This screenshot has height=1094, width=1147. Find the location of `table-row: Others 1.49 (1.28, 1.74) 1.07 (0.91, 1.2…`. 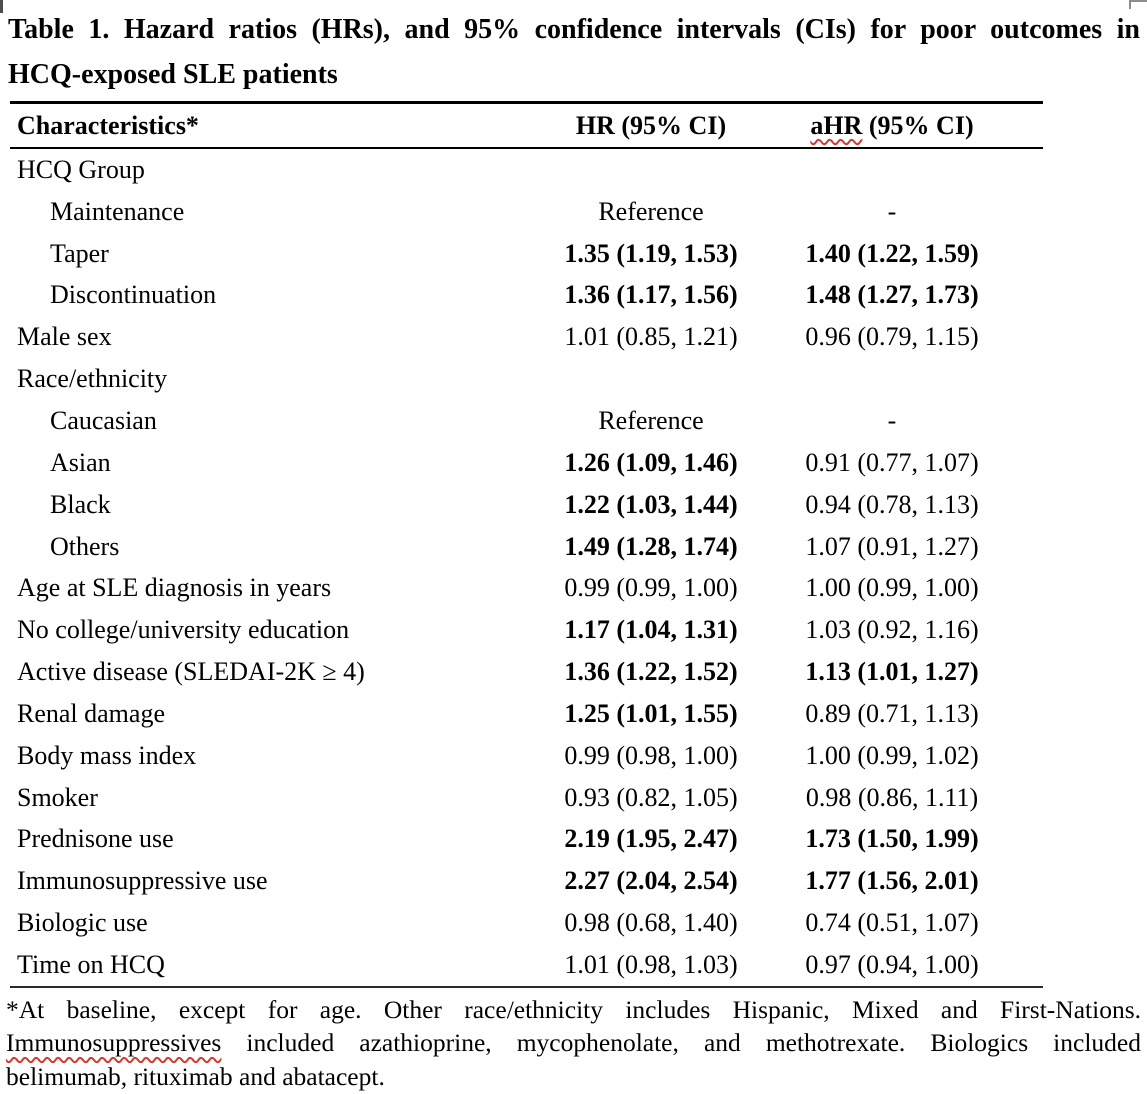

table-row: Others 1.49 (1.28, 1.74) 1.07 (0.91, 1.2… is located at coordinates (526, 547).